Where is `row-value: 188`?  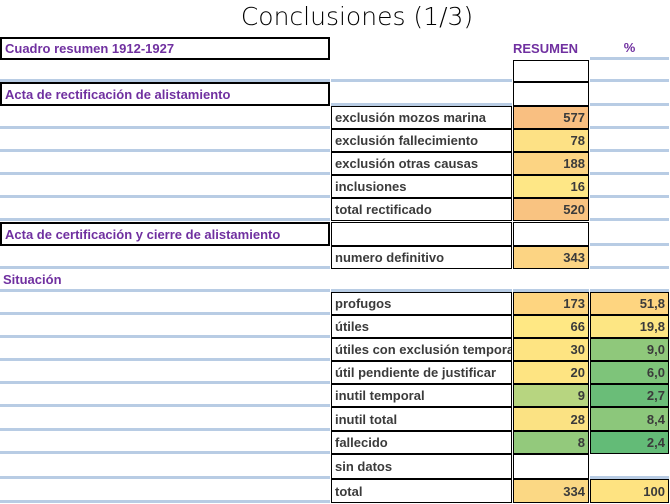 row-value: 188 is located at coordinates (551, 163).